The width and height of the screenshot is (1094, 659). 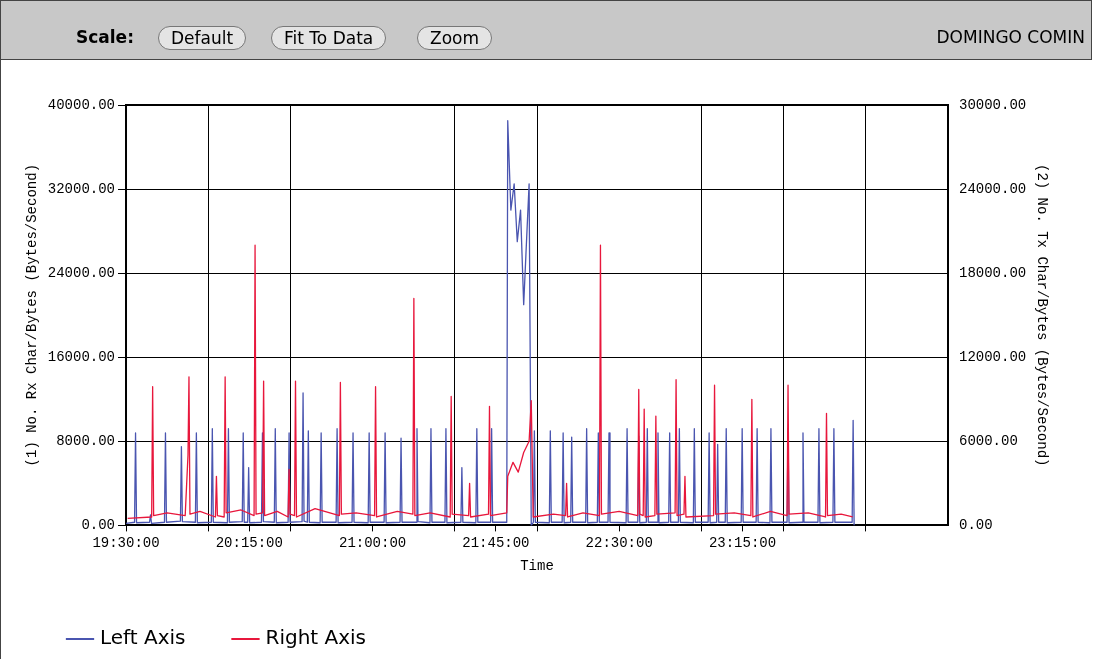 What do you see at coordinates (202, 38) in the screenshot?
I see `text: Default` at bounding box center [202, 38].